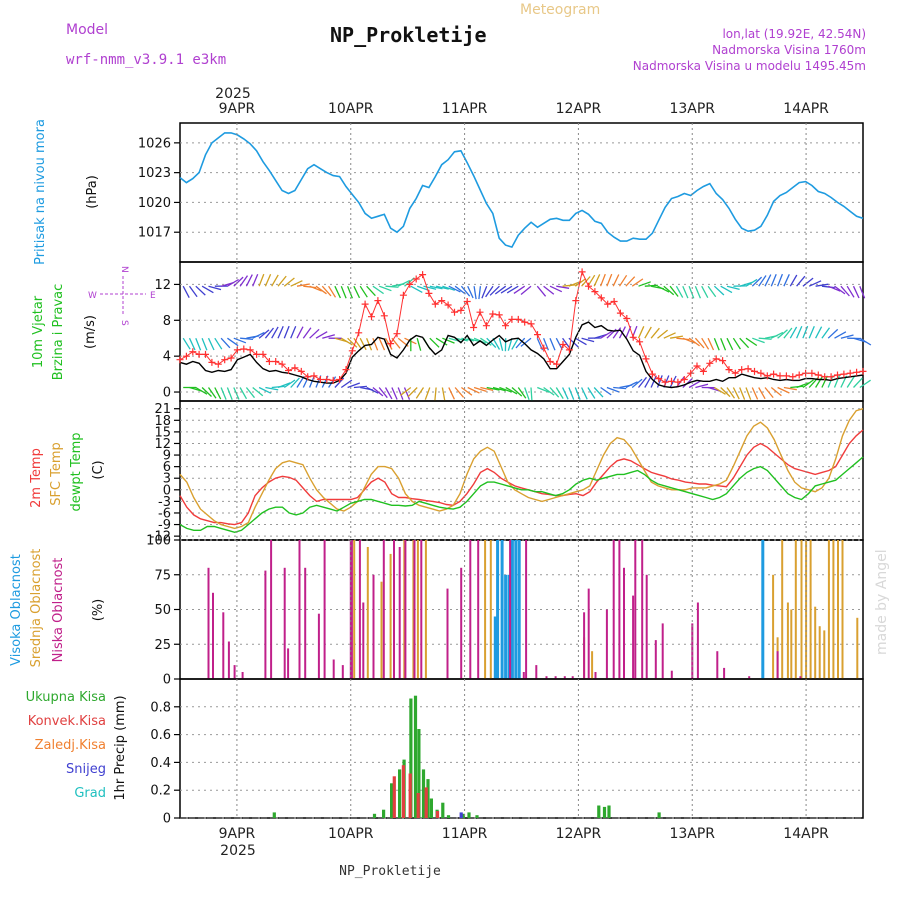  I want to click on model-label: Model, so click(87, 30).